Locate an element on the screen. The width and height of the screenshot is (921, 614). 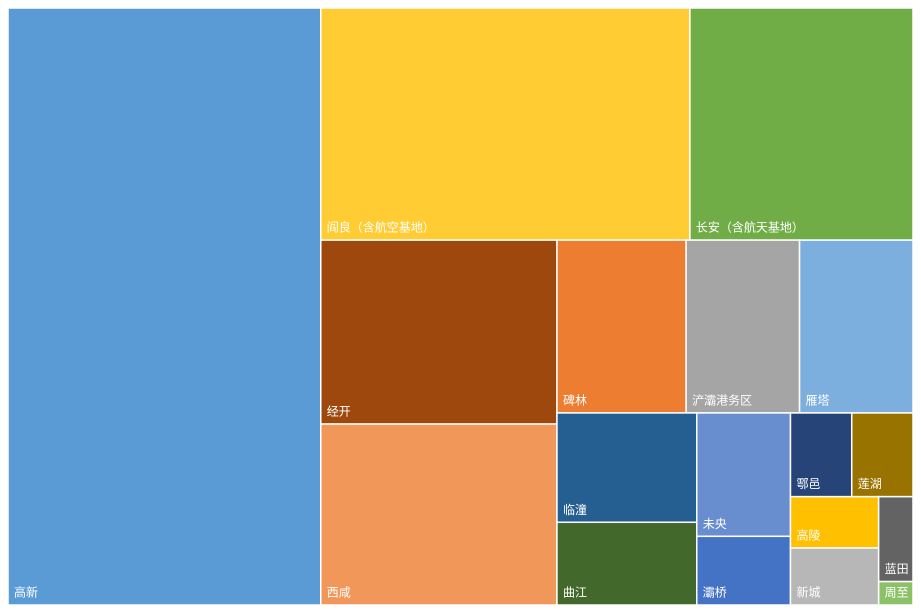
cell-label-box: 新城 is located at coordinates (808, 592).